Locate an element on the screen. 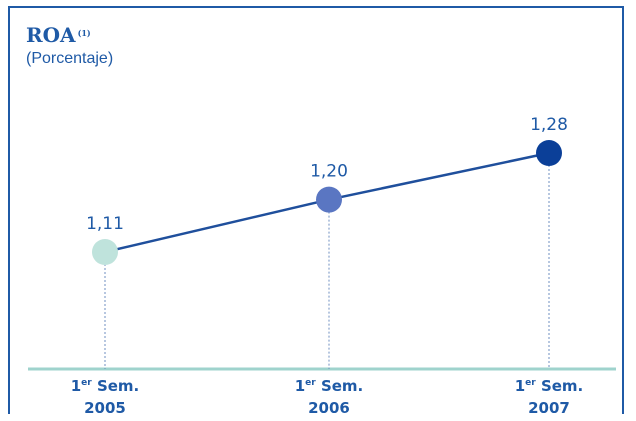 The width and height of the screenshot is (636, 421). chart-title: ROA (1) is located at coordinates (69, 35).